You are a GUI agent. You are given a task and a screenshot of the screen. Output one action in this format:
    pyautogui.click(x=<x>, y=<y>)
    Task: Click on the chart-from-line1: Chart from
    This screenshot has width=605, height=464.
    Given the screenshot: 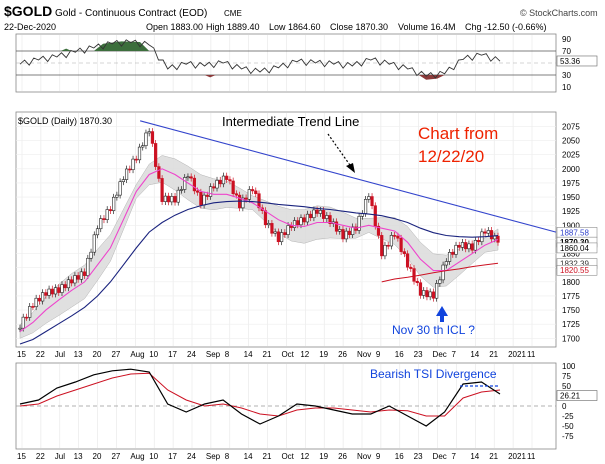 What is the action you would take?
    pyautogui.click(x=458, y=133)
    